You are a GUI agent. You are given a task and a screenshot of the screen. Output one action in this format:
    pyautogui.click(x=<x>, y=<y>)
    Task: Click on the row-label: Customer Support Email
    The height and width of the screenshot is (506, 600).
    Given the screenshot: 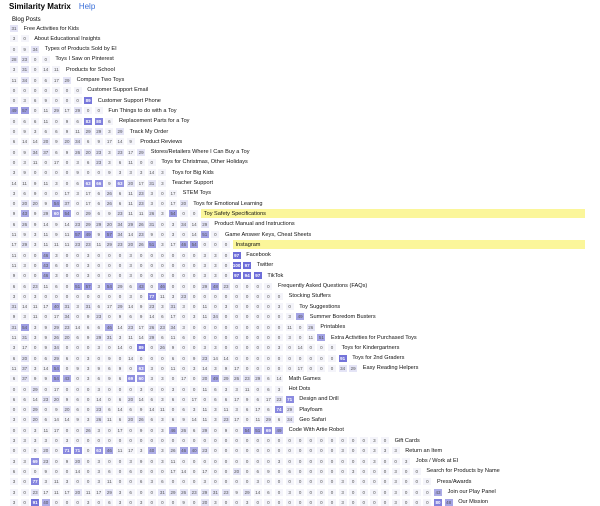 What is the action you would take?
    pyautogui.click(x=118, y=90)
    